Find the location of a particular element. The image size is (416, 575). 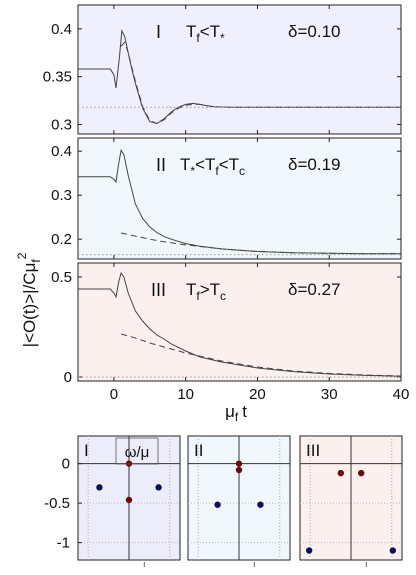

x-axis-label: μf t is located at coordinates (236, 413).